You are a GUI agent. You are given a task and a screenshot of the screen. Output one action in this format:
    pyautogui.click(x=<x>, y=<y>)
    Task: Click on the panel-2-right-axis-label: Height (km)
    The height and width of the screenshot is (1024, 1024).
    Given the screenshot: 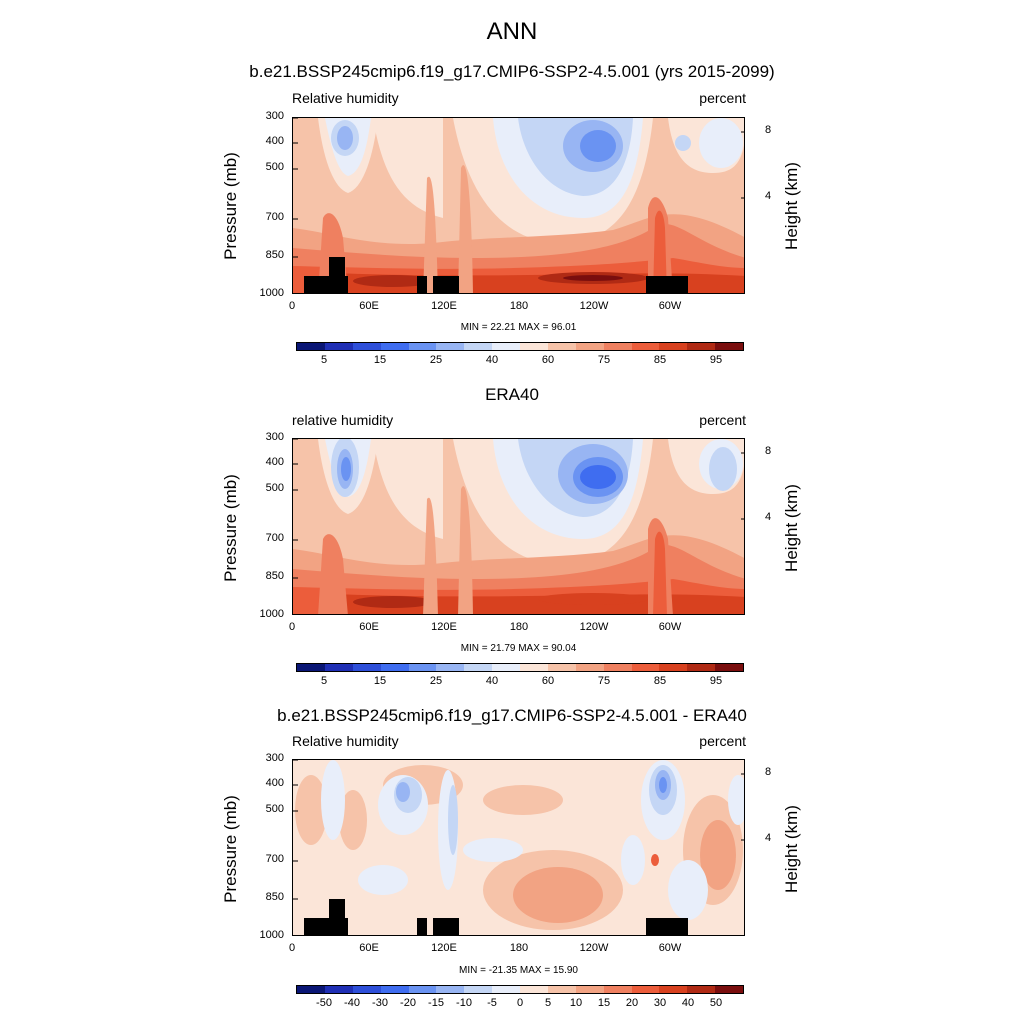 What is the action you would take?
    pyautogui.click(x=791, y=528)
    